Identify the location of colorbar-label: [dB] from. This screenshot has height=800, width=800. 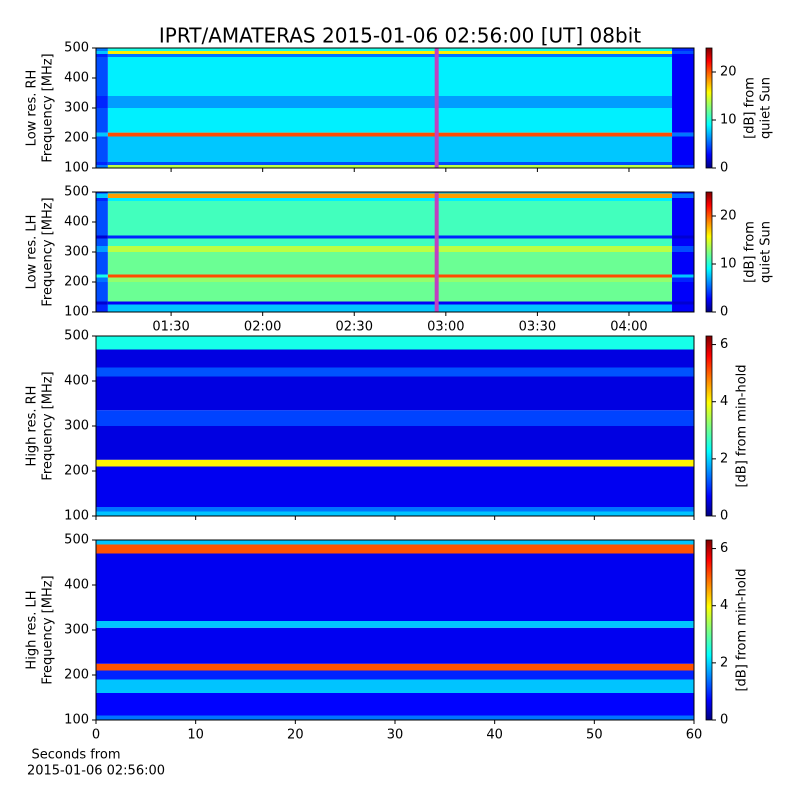
(750, 108).